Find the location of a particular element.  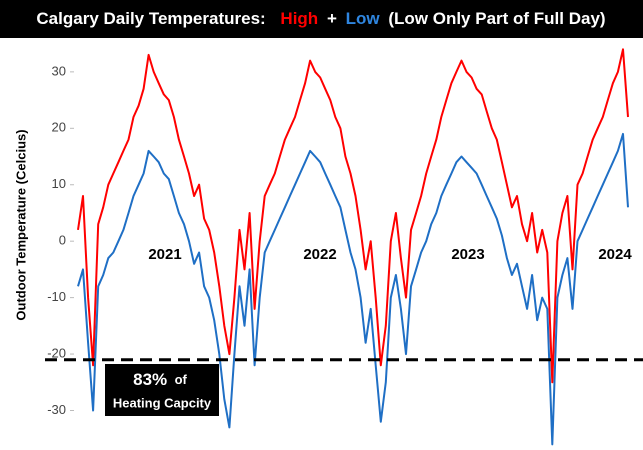

year-label: 2022 is located at coordinates (319, 254).